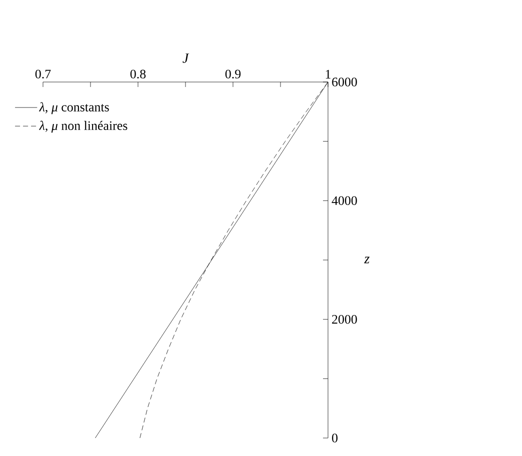 The image size is (522, 456). I want to click on x-tick-label: 0.7, so click(43, 74).